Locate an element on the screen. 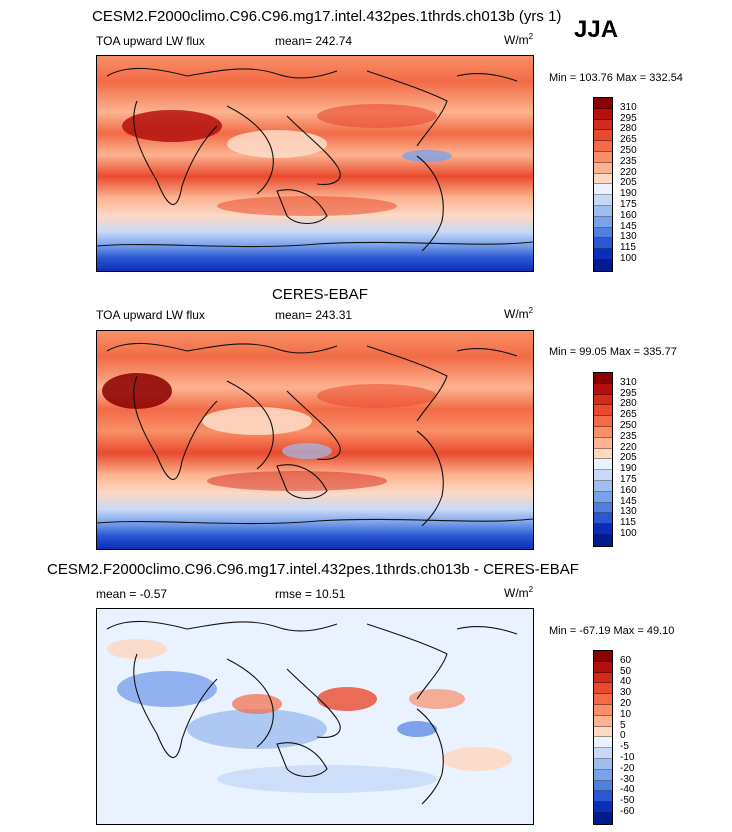 The width and height of the screenshot is (732, 832). colorbar-tick-label: 115 is located at coordinates (628, 248).